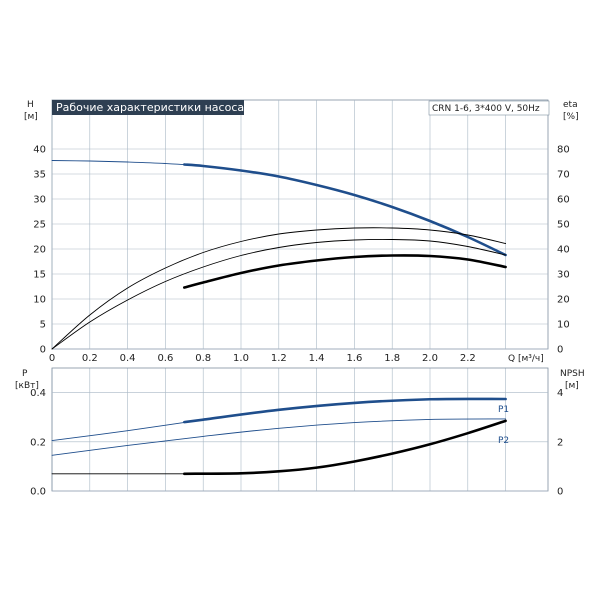 This screenshot has width=600, height=600. Describe the element at coordinates (354, 358) in the screenshot. I see `q-tick-label: 1.6` at that location.